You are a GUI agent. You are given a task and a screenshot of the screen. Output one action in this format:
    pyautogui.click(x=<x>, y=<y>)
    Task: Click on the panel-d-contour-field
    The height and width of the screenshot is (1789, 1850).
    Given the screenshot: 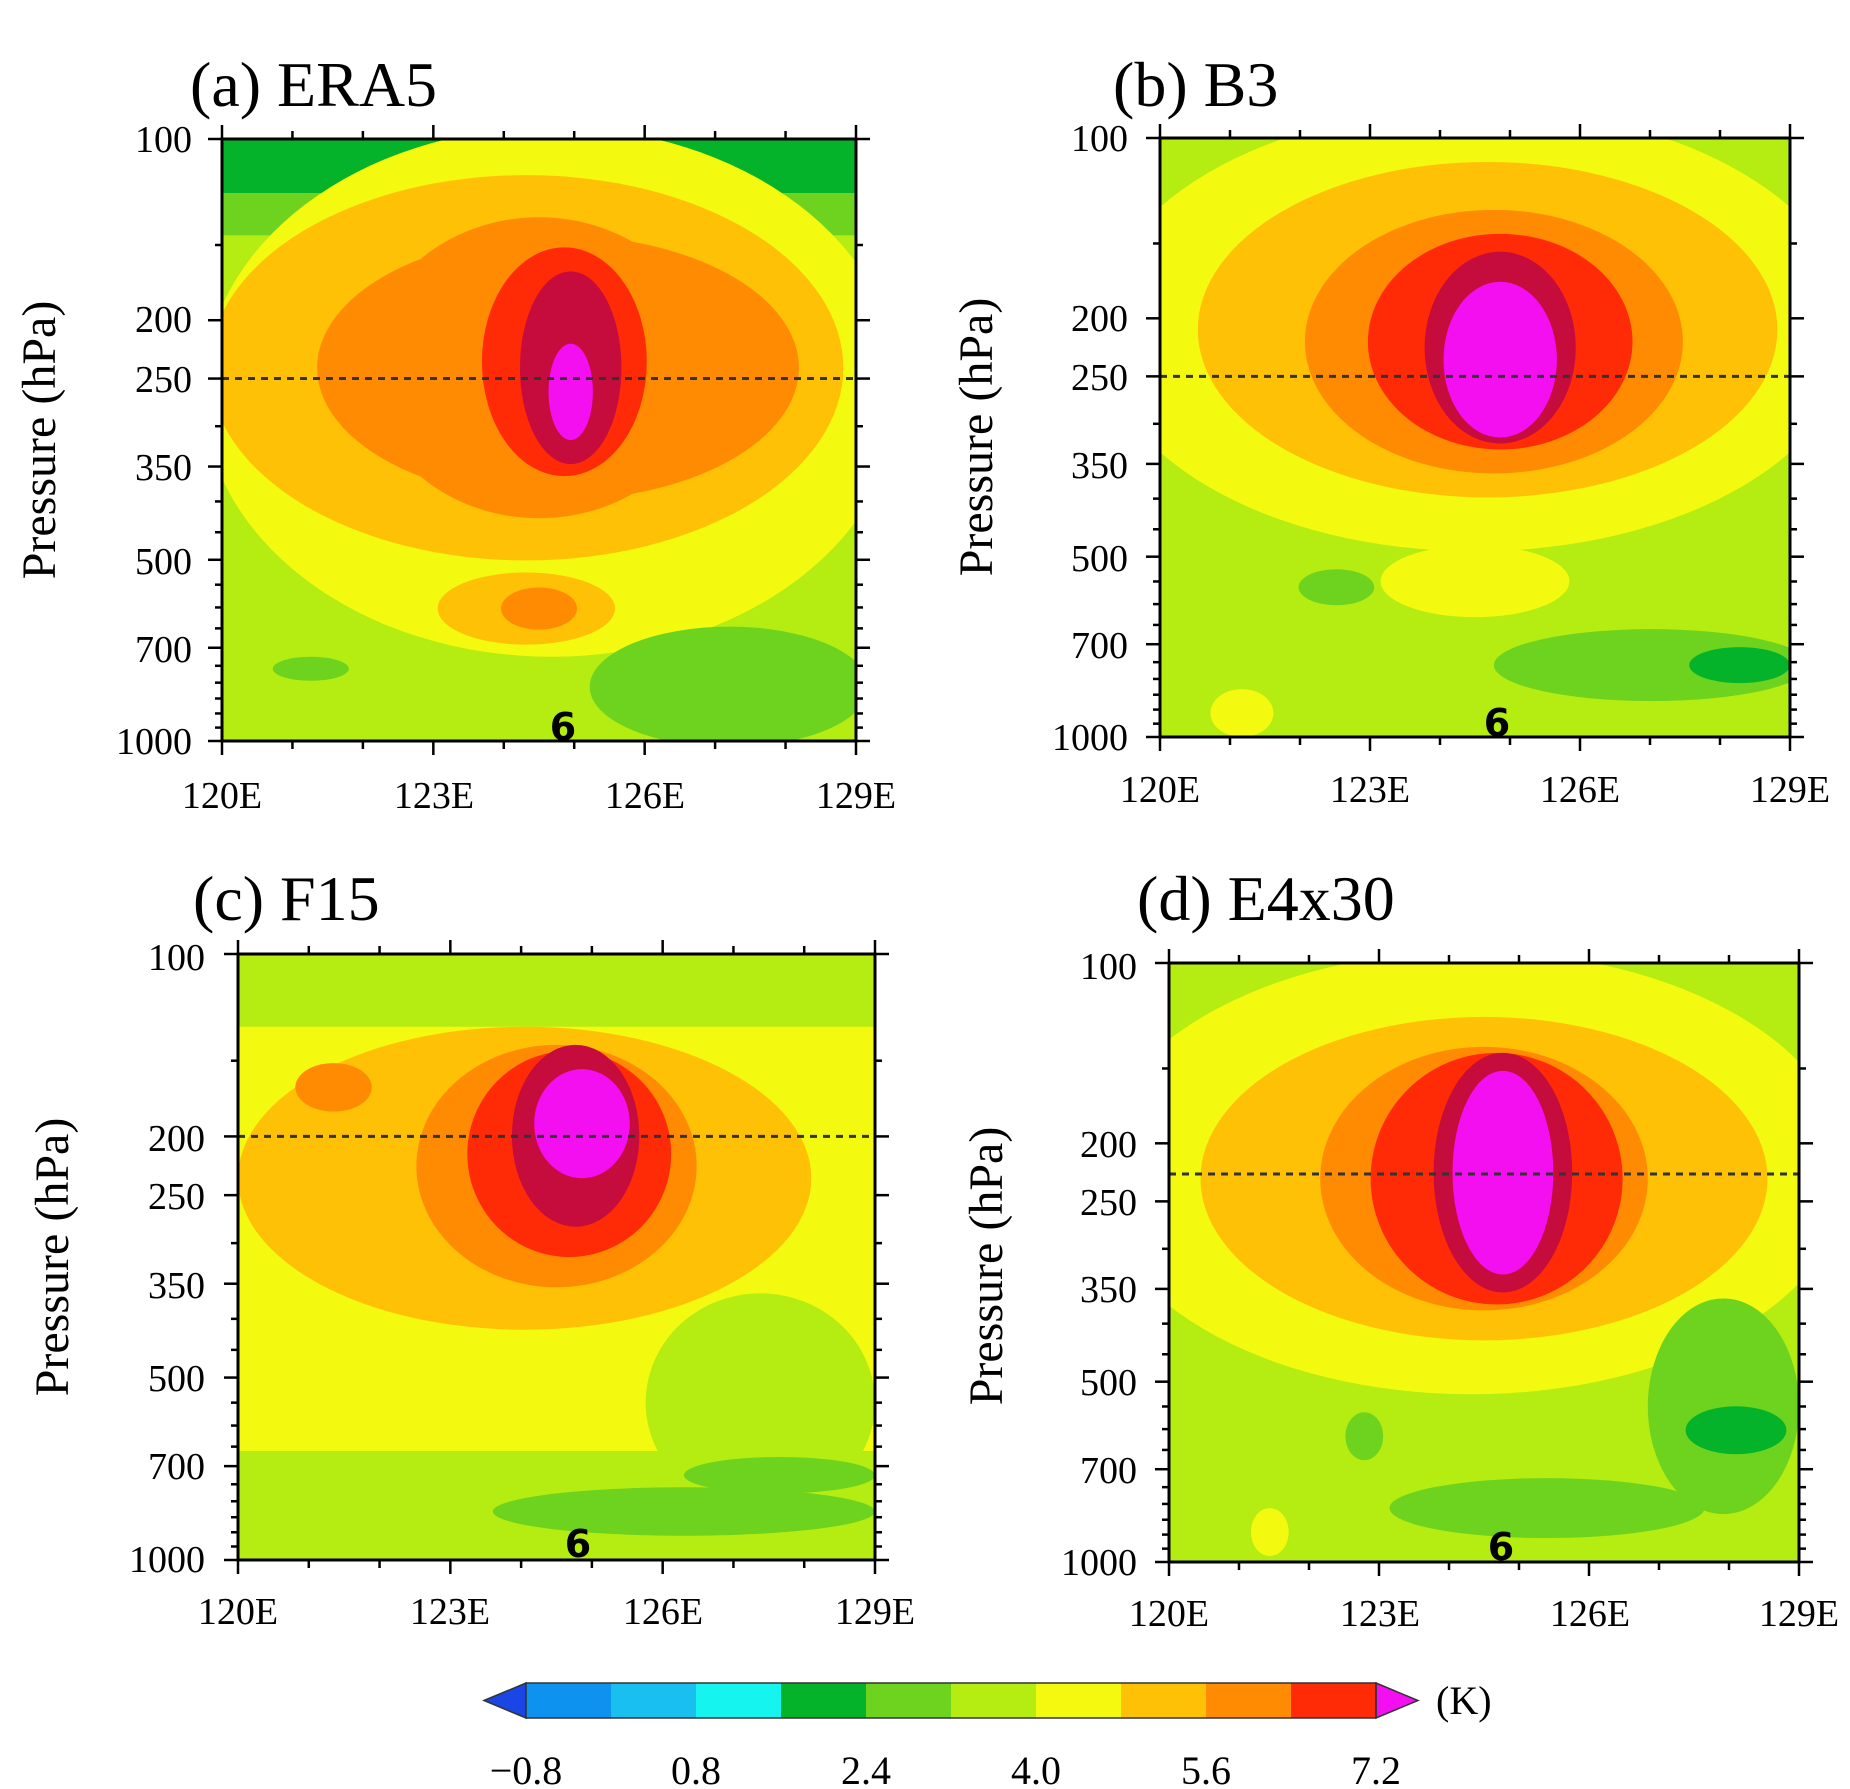 What is the action you would take?
    pyautogui.click(x=1484, y=1262)
    